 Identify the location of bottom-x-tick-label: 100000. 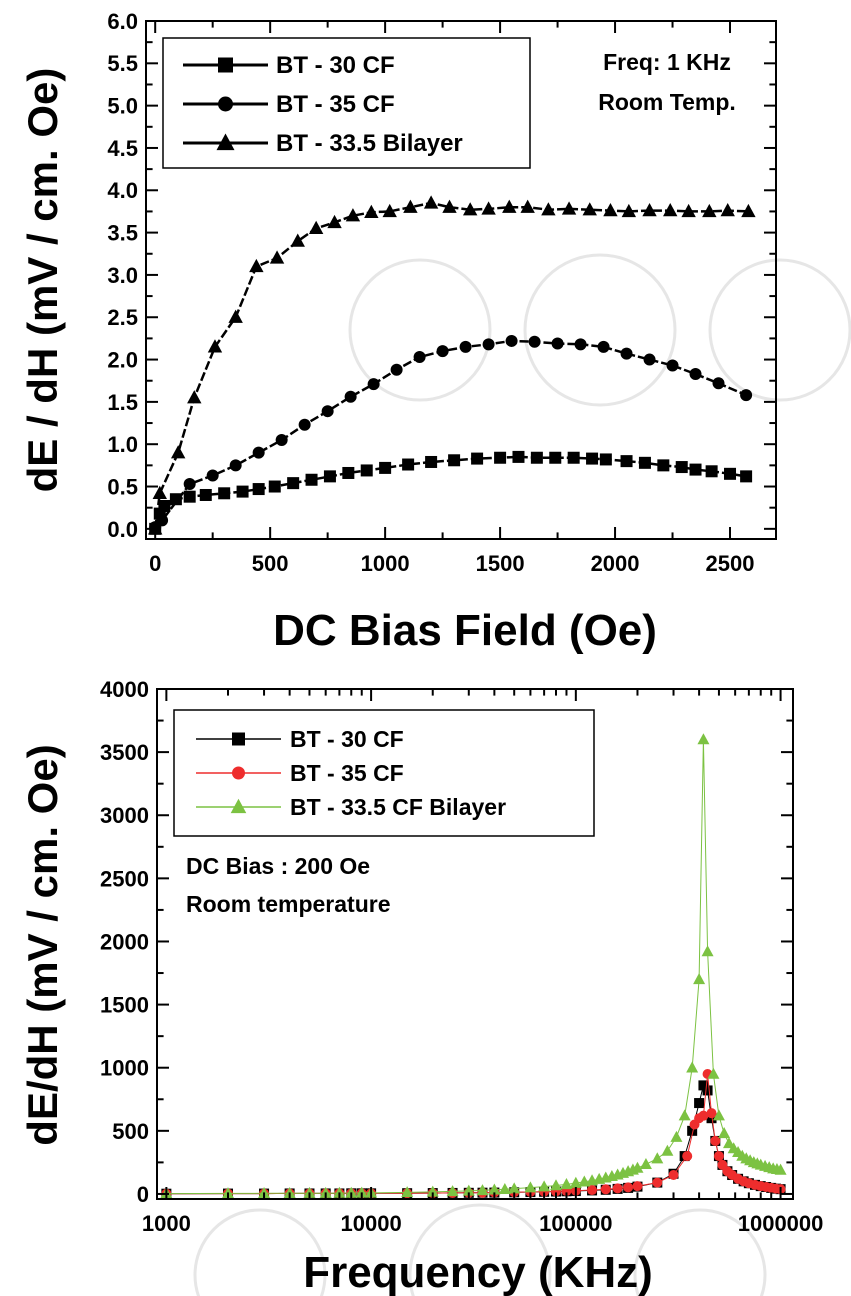
(575, 1223).